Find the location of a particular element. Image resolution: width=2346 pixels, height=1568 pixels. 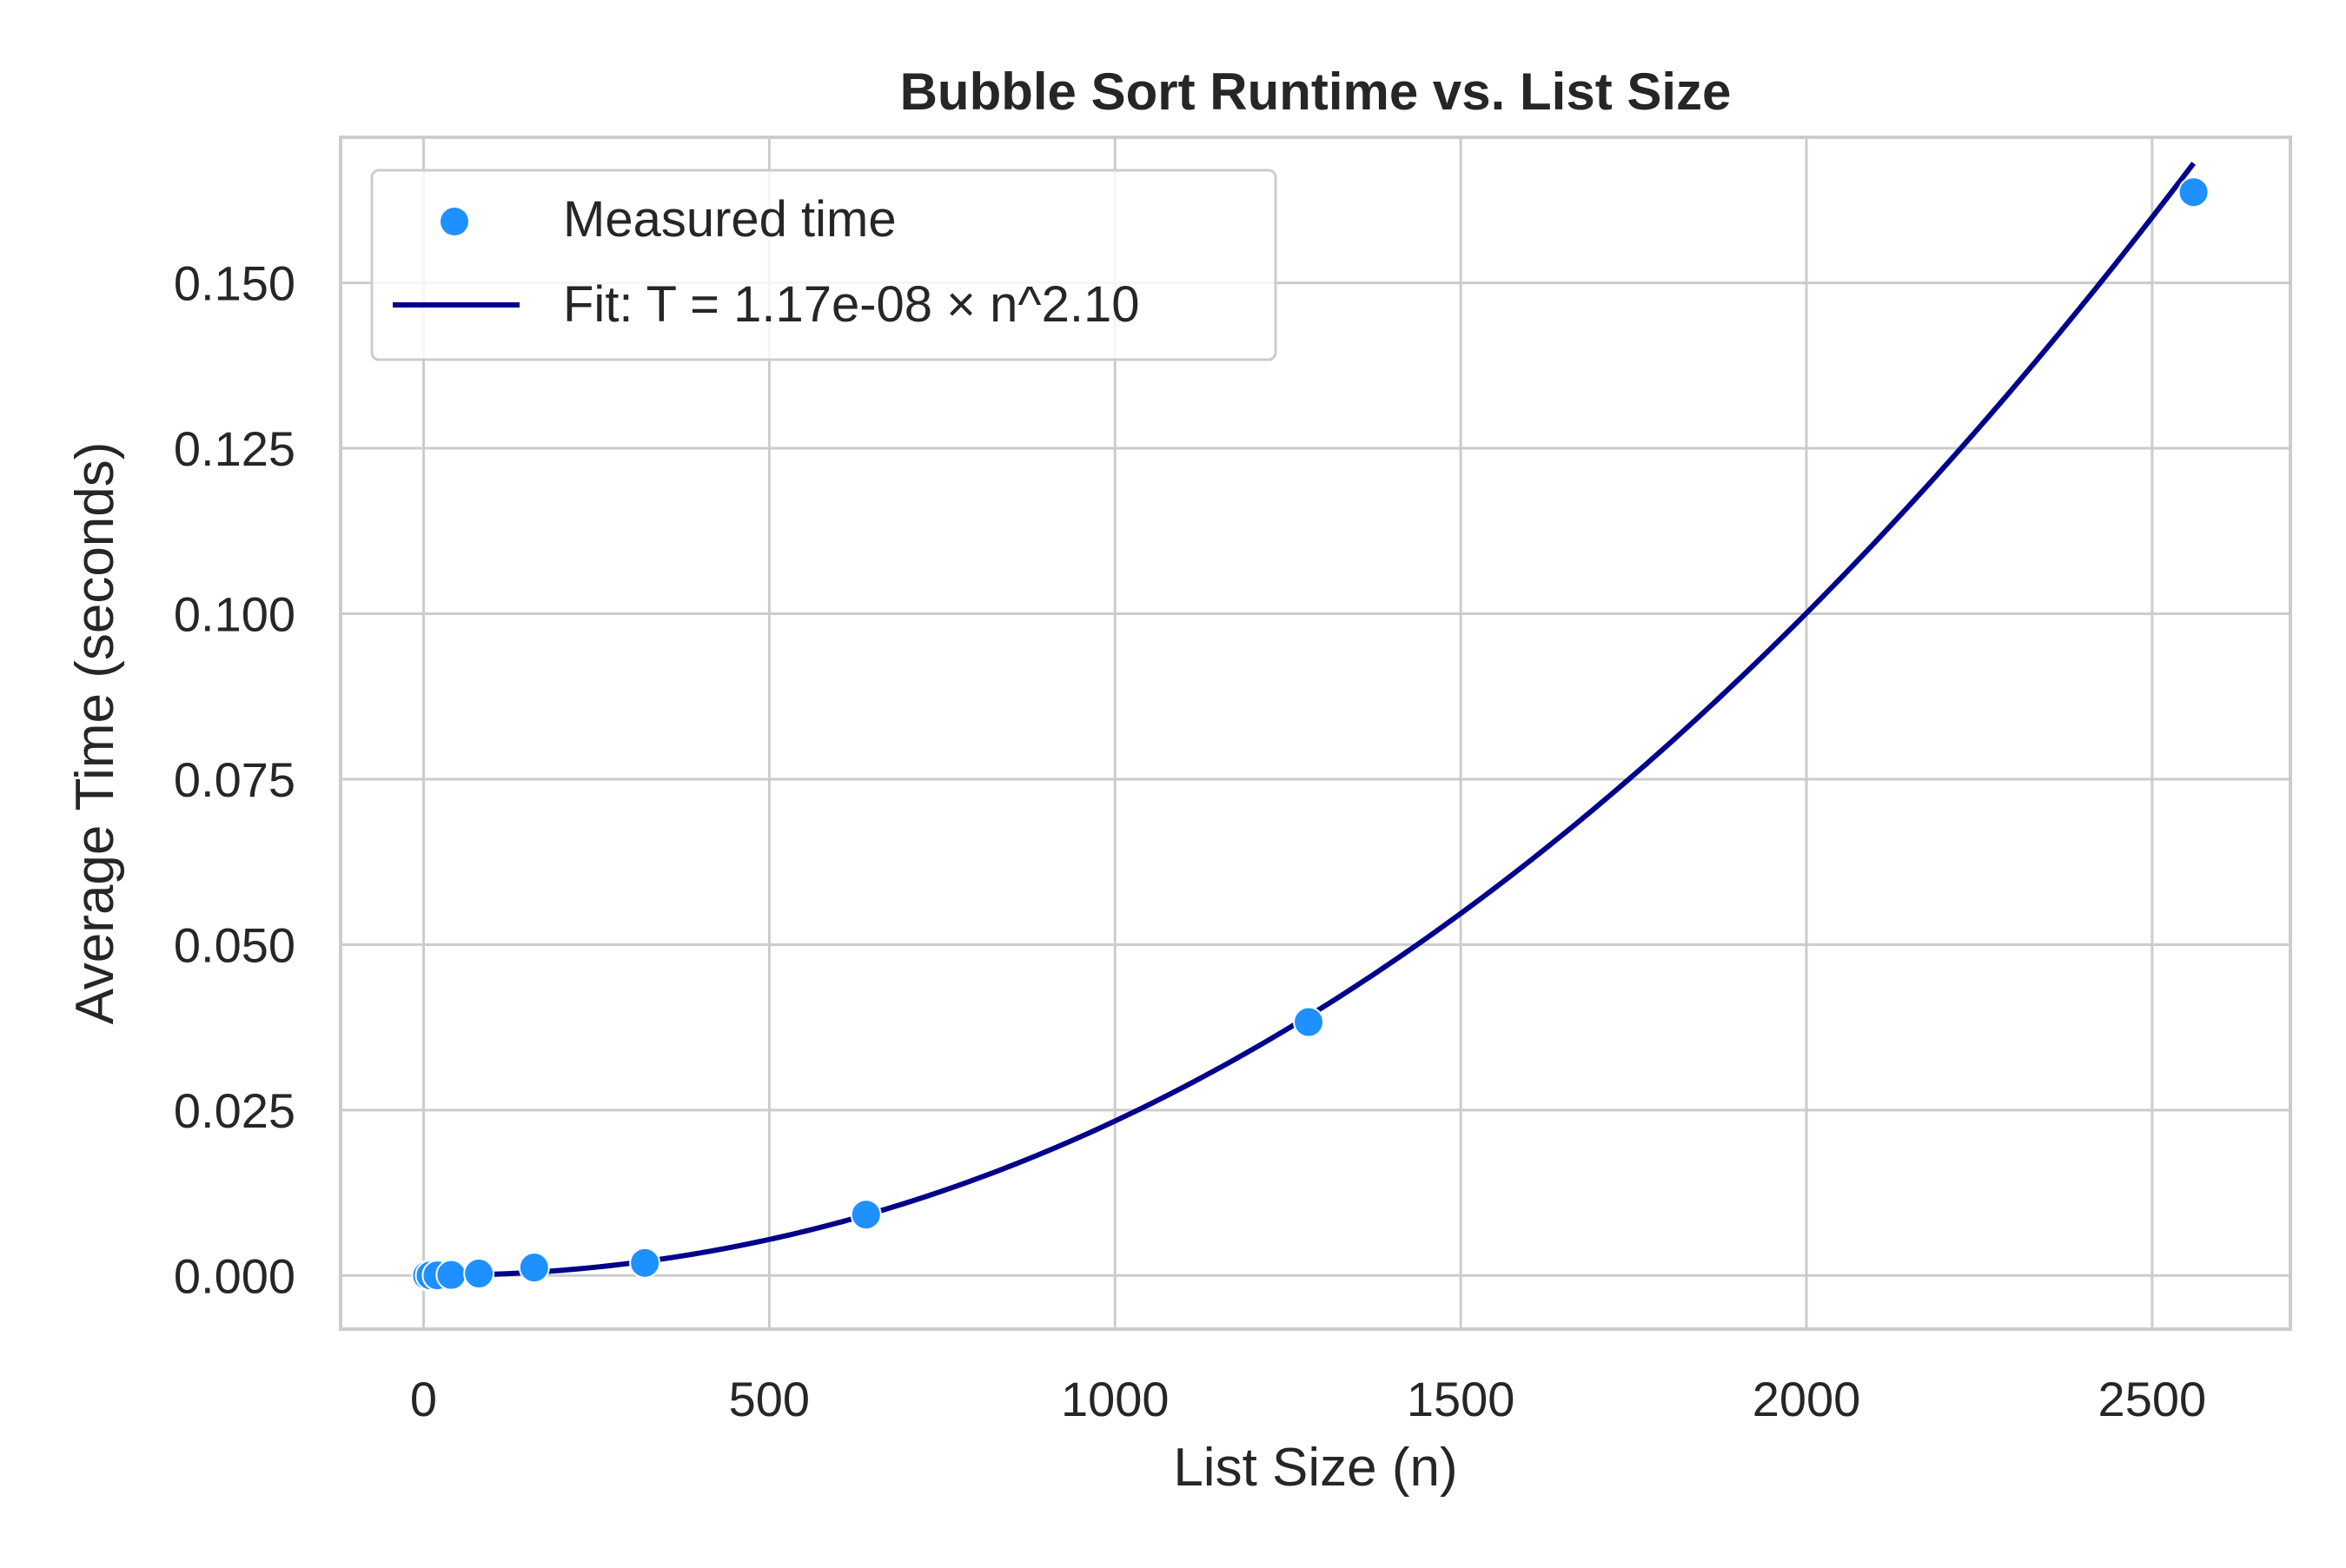

legend-box is located at coordinates (824, 265).